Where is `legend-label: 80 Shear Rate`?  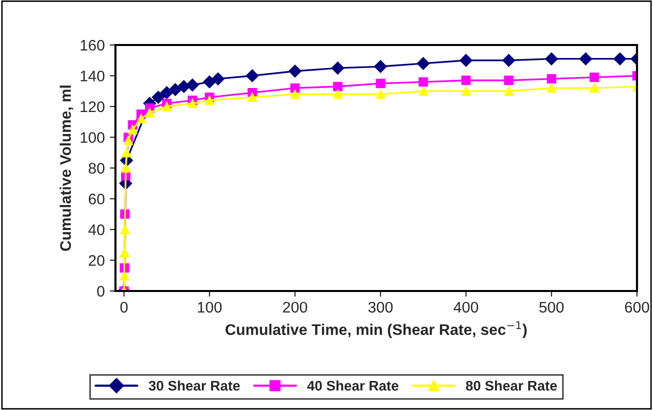 legend-label: 80 Shear Rate is located at coordinates (511, 385).